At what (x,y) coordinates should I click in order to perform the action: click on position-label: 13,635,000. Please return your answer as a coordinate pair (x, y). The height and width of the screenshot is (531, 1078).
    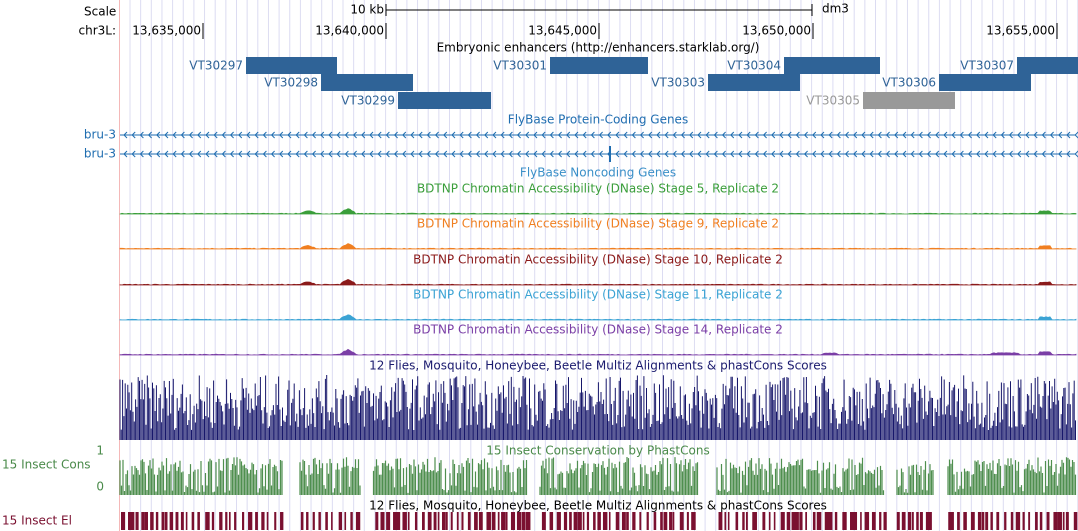
    Looking at the image, I should click on (166, 31).